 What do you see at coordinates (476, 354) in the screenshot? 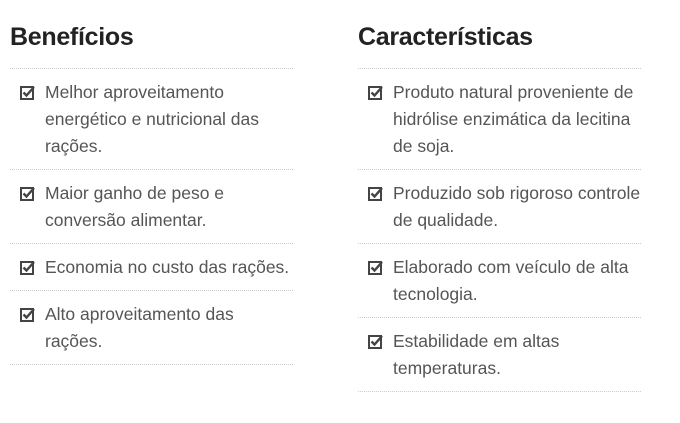
I see `item-text: Estabilidade em altas temperaturas.` at bounding box center [476, 354].